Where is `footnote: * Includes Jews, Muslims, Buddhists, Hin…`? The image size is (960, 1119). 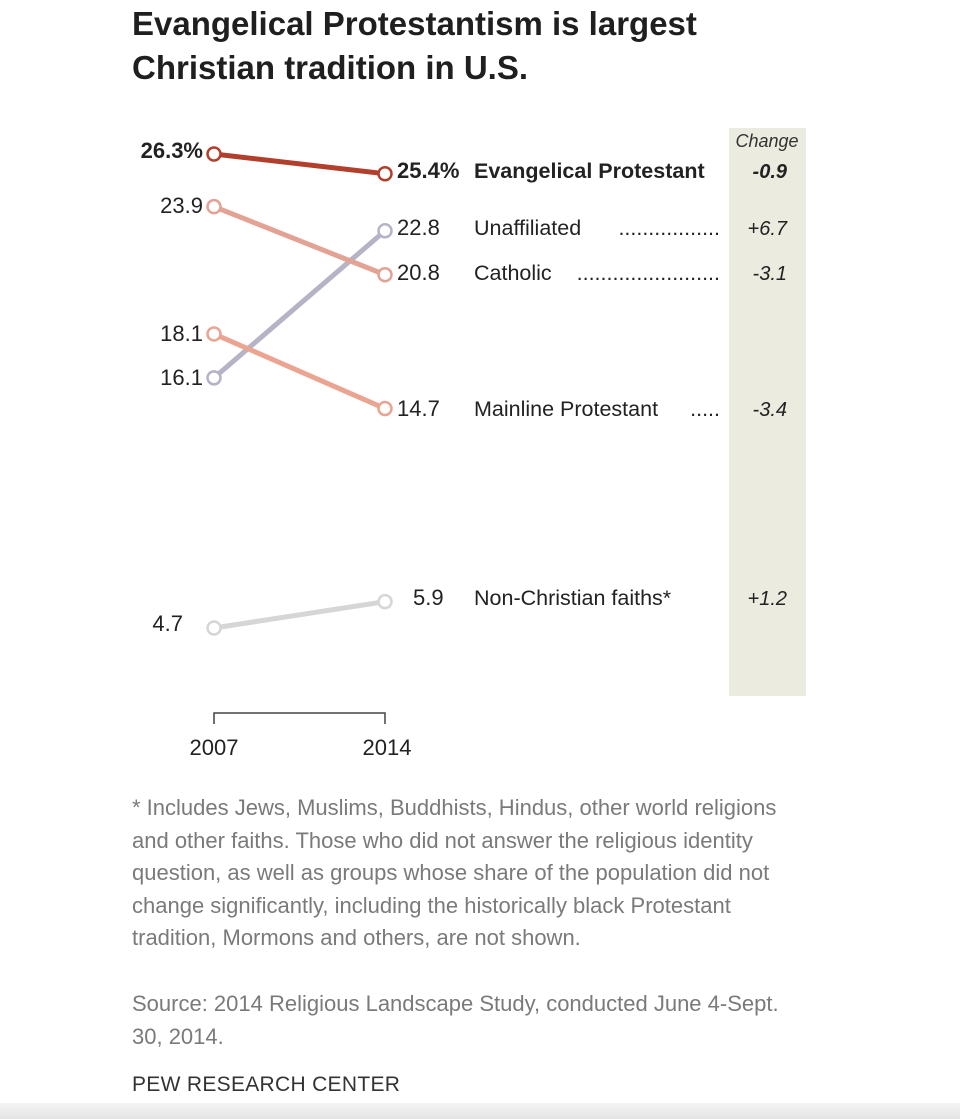 footnote: * Includes Jews, Muslims, Buddhists, Hin… is located at coordinates (454, 872).